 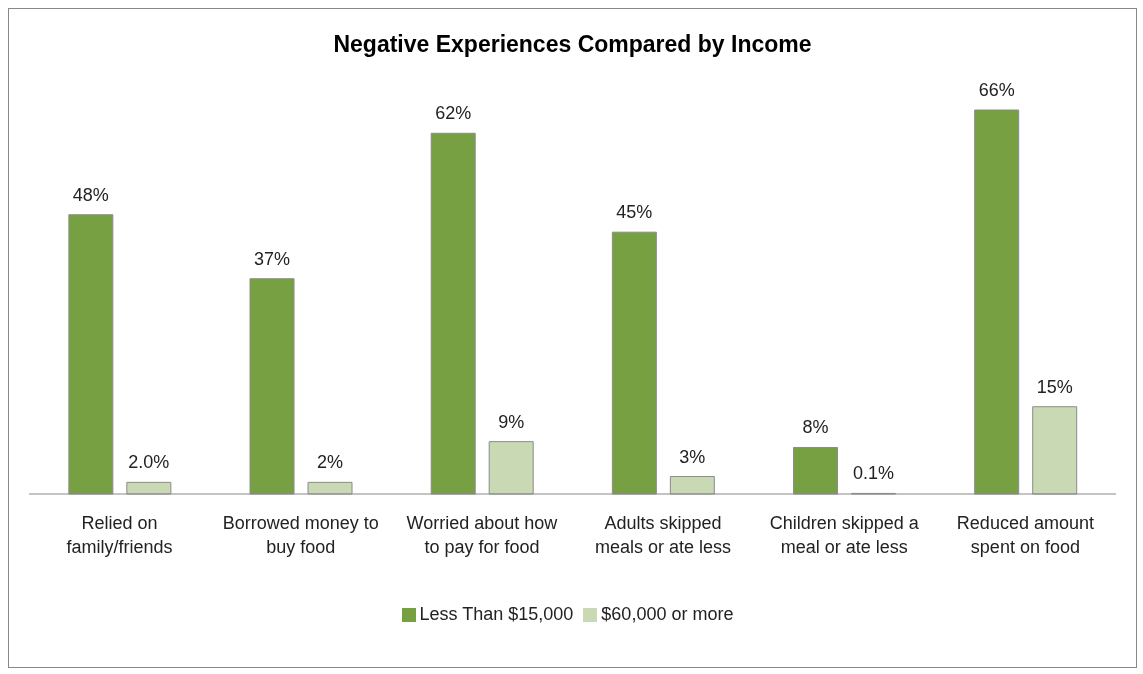 What do you see at coordinates (482, 534) in the screenshot?
I see `x-tick-label: Worried about how to pay for food` at bounding box center [482, 534].